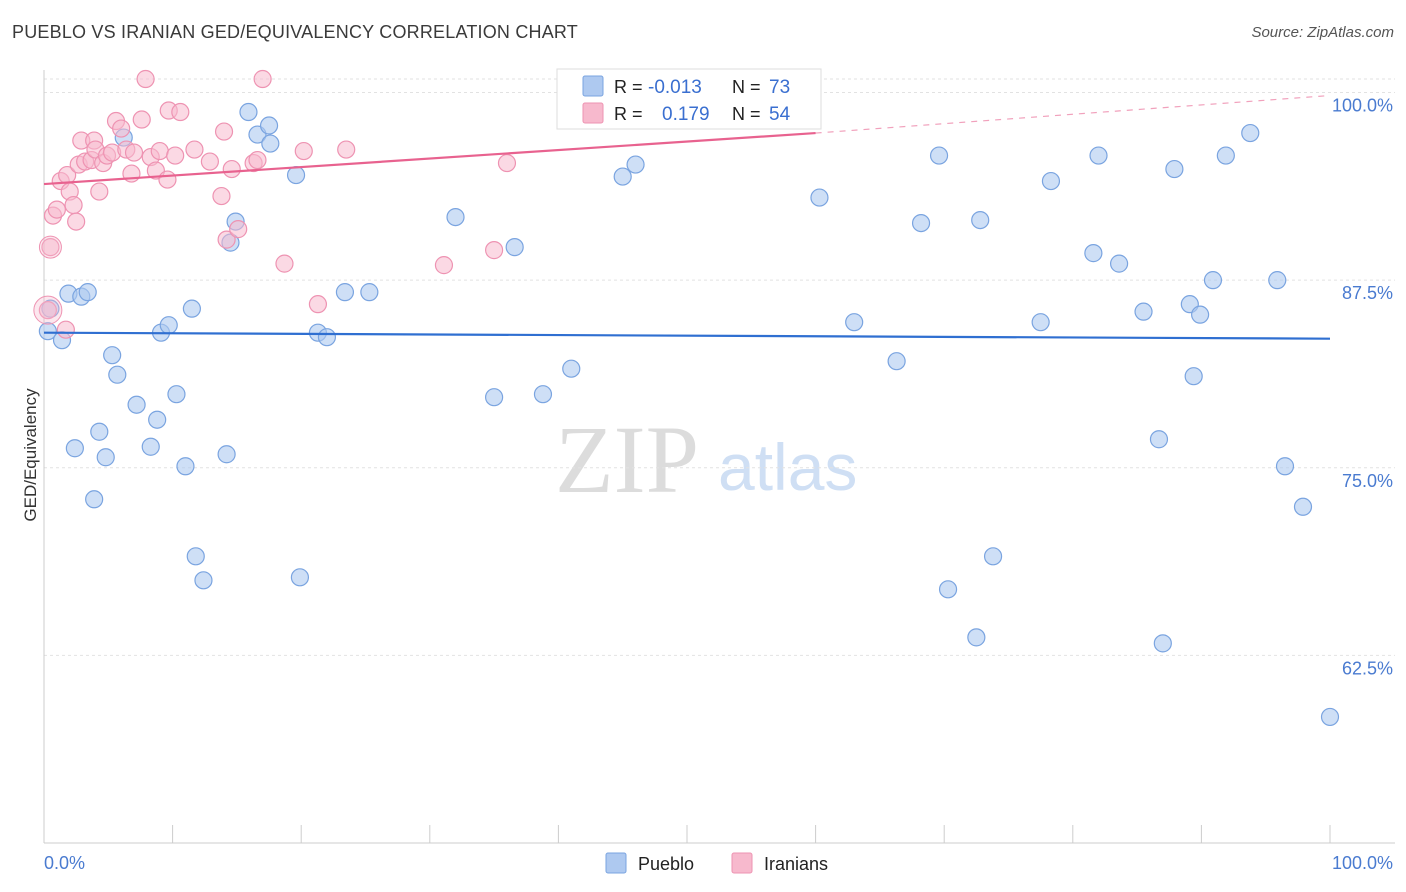 This screenshot has height=892, width=1406. What do you see at coordinates (1367, 668) in the screenshot?
I see `y-tick-label-0: 62.5%` at bounding box center [1367, 668].